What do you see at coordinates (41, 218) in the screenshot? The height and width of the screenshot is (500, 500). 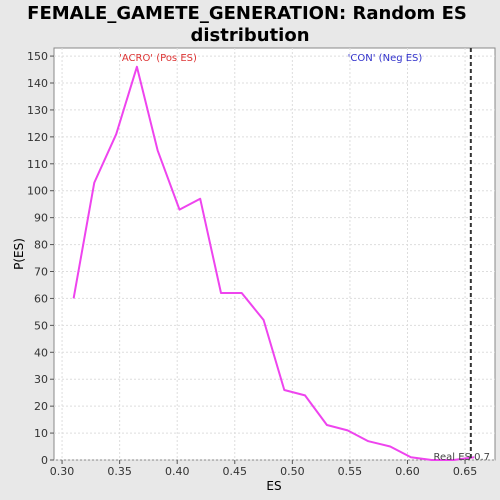 I see `y-tick-label: 90` at bounding box center [41, 218].